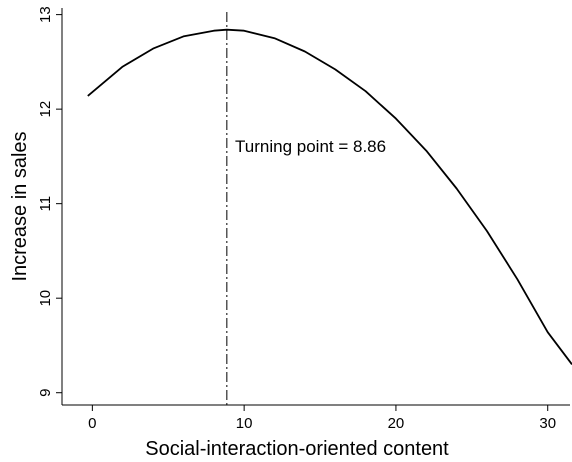 This screenshot has height=462, width=572. Describe the element at coordinates (45, 298) in the screenshot. I see `y-tick-label: 10` at that location.